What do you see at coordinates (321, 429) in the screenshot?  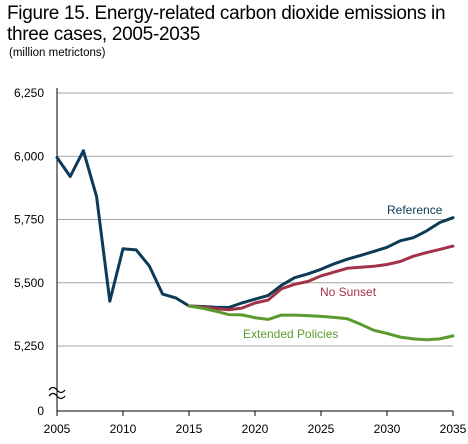 I see `x-tick-label: 2025` at bounding box center [321, 429].